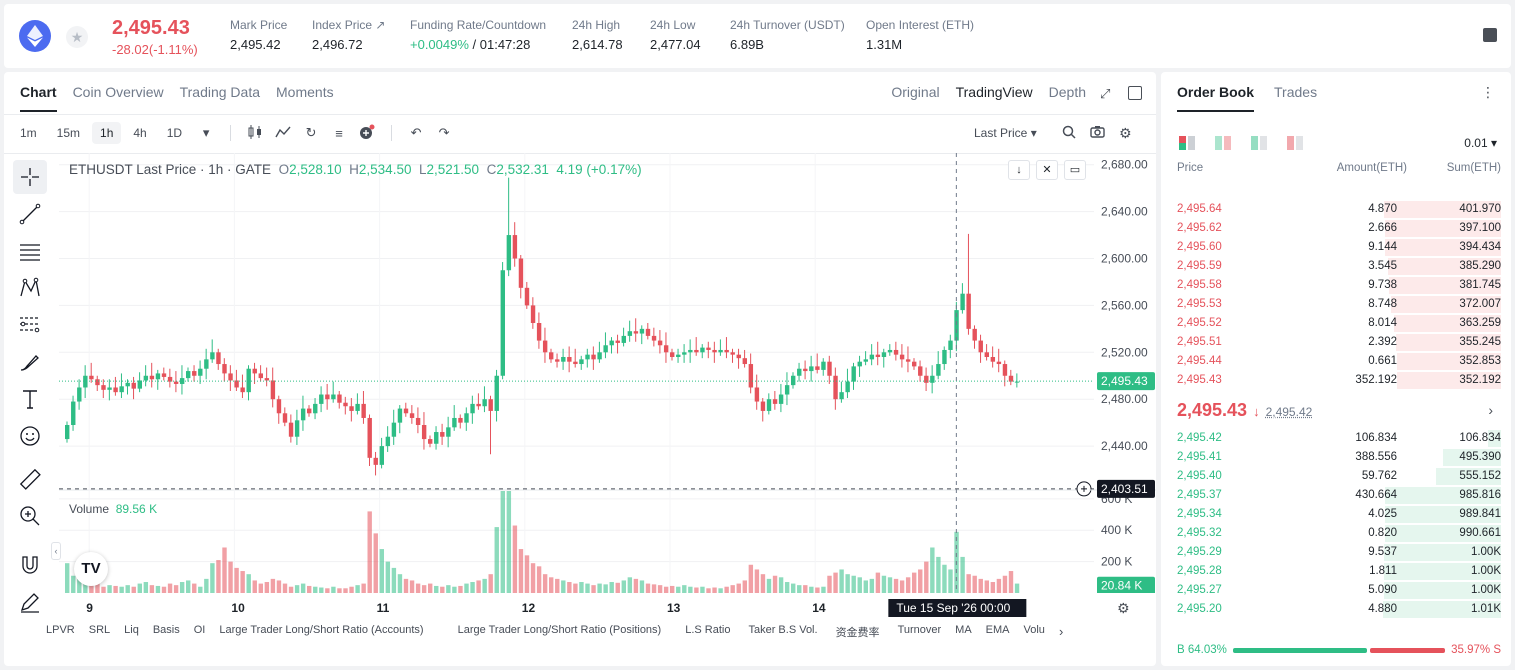 Image resolution: width=1515 pixels, height=670 pixels. I want to click on timeframe-1d: 1D, so click(174, 133).